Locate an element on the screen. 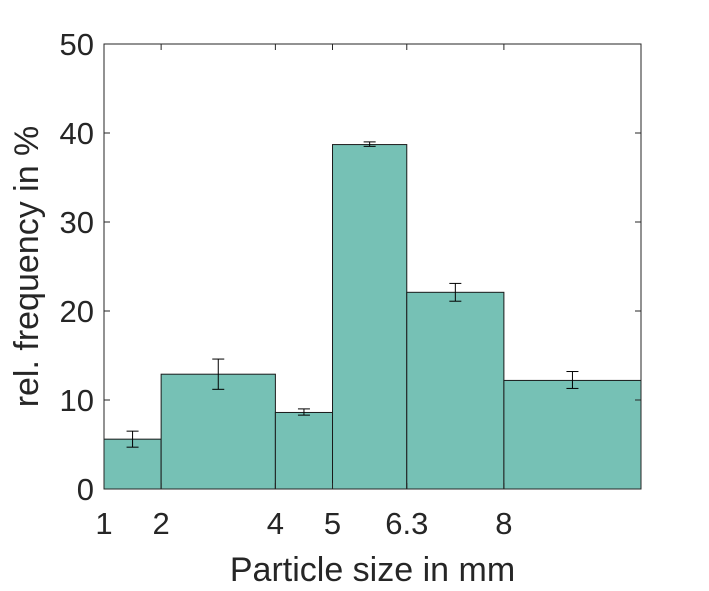 Image resolution: width=709 pixels, height=591 pixels. y-axis-title: rel. frequency in % is located at coordinates (27, 267).